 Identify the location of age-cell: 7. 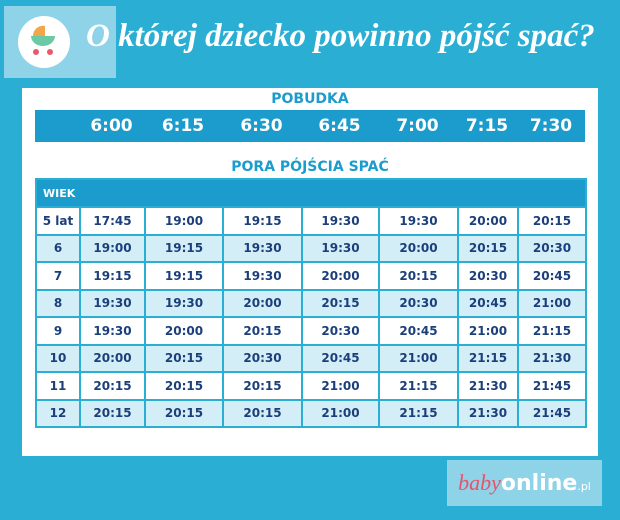
(58, 276).